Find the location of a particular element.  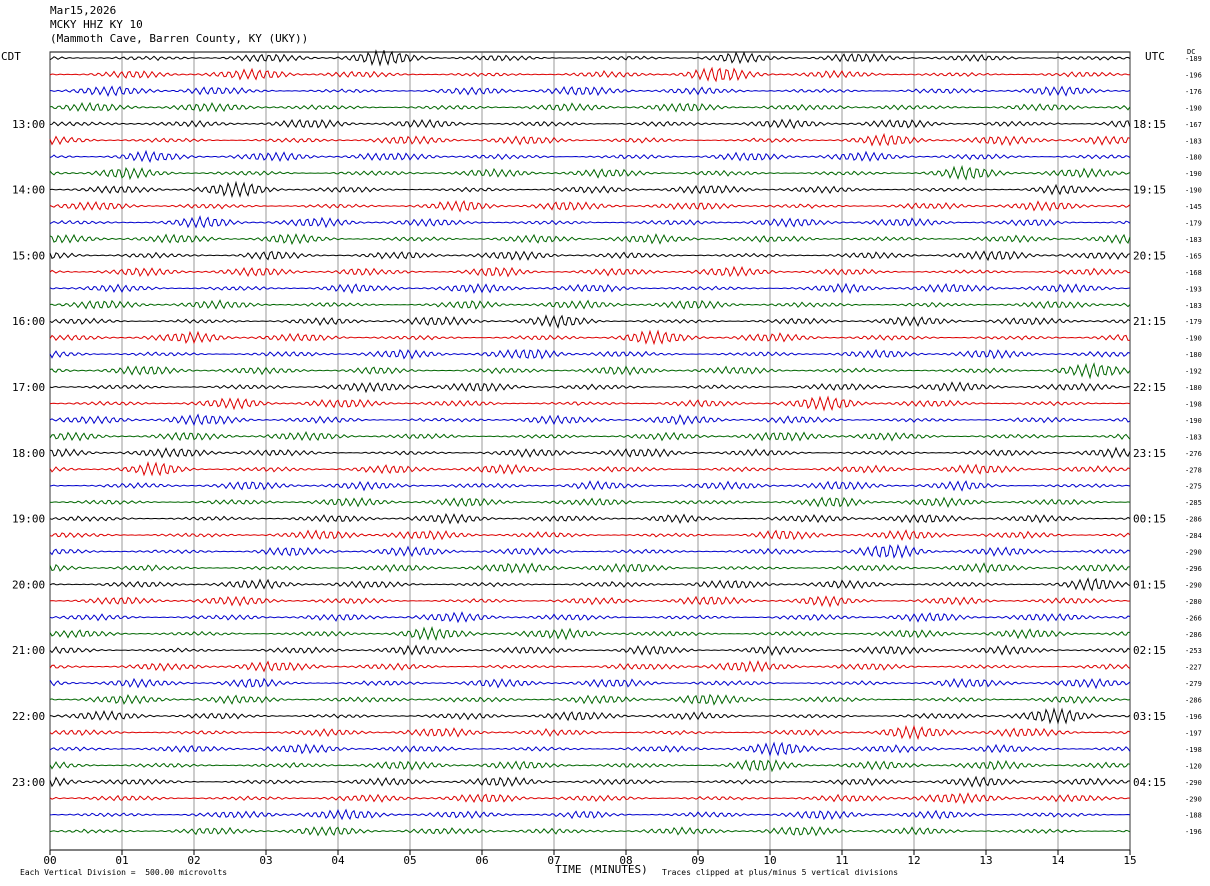

utc-hour-label: 20:15 is located at coordinates (1149, 255).